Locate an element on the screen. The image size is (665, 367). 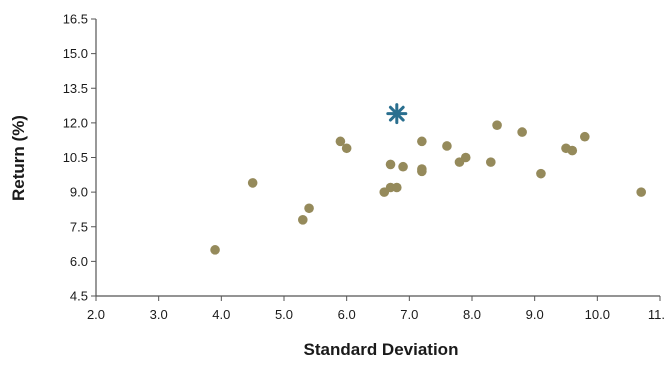
x-tick-label: 6.0 is located at coordinates (347, 314).